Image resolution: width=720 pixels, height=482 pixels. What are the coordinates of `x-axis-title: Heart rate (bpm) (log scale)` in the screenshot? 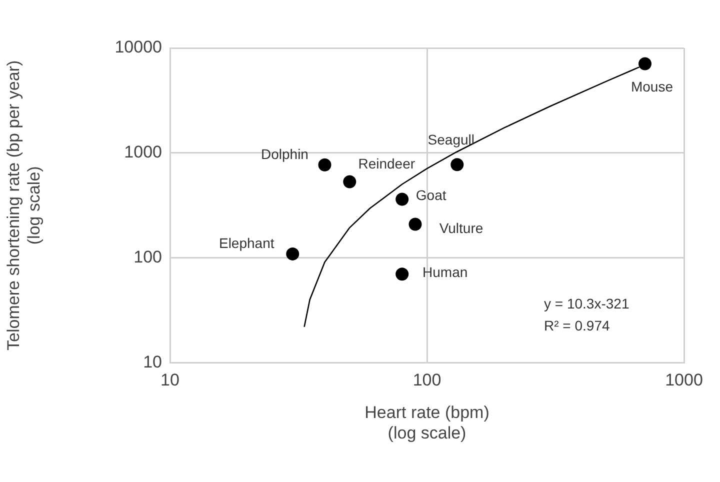 It's located at (427, 422).